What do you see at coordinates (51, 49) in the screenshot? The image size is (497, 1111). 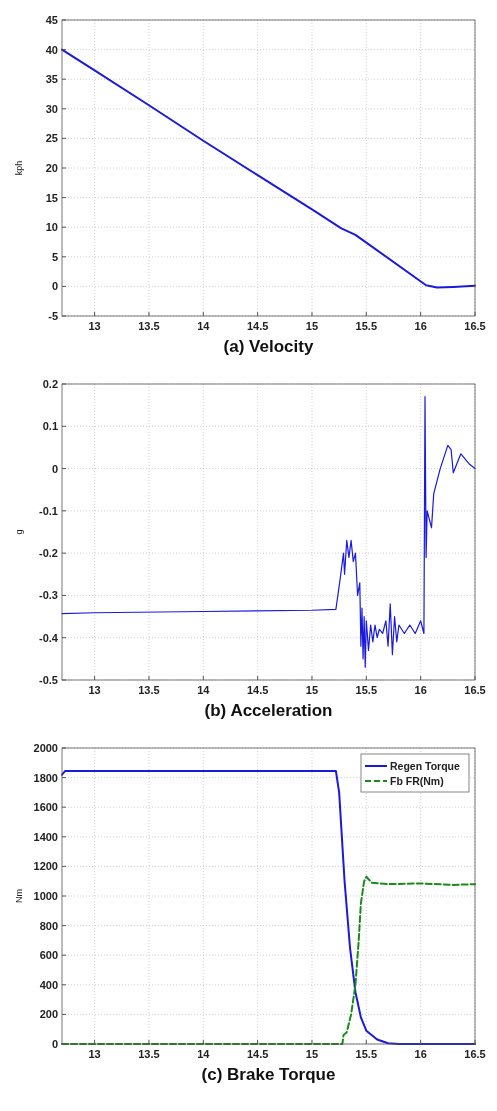 I see `y-tick-label: 40` at bounding box center [51, 49].